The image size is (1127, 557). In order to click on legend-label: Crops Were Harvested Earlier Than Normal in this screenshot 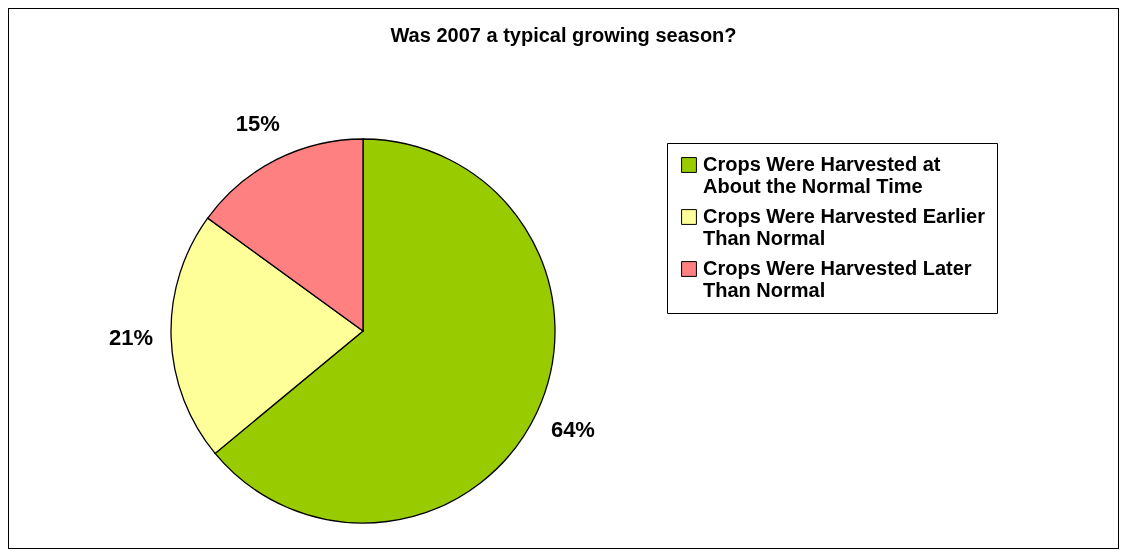, I will do `click(844, 227)`.